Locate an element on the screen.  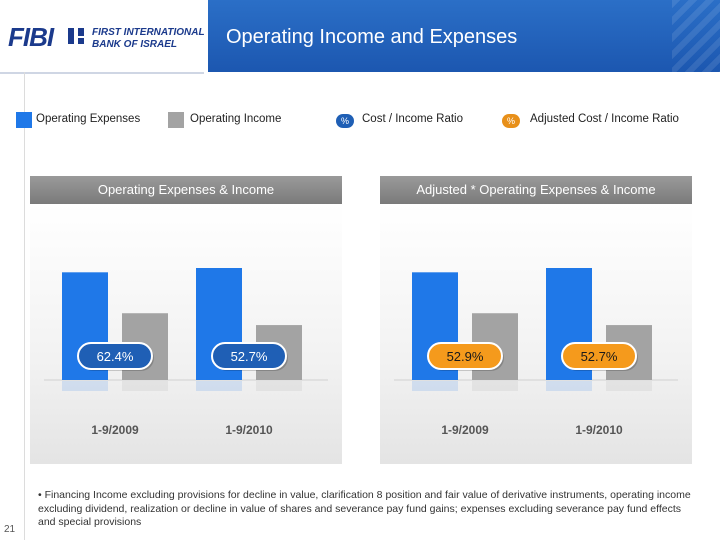
legend-badge-adjusted-ratio: % is located at coordinates (511, 121).